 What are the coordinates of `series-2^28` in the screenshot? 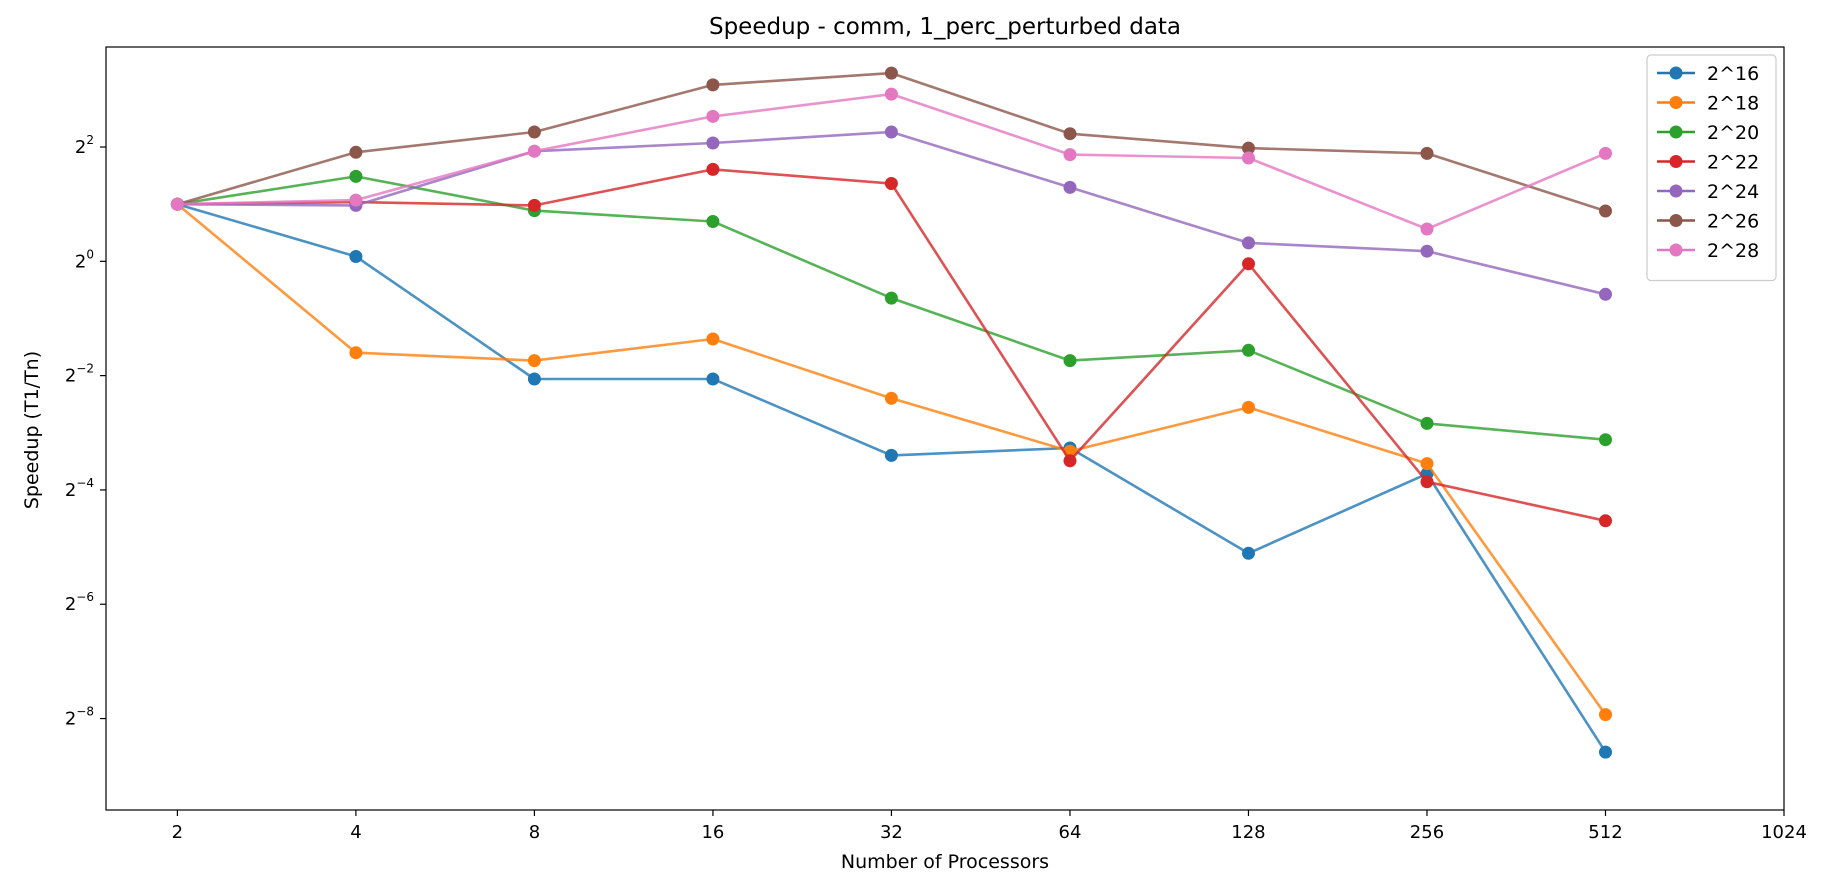 It's located at (891, 161).